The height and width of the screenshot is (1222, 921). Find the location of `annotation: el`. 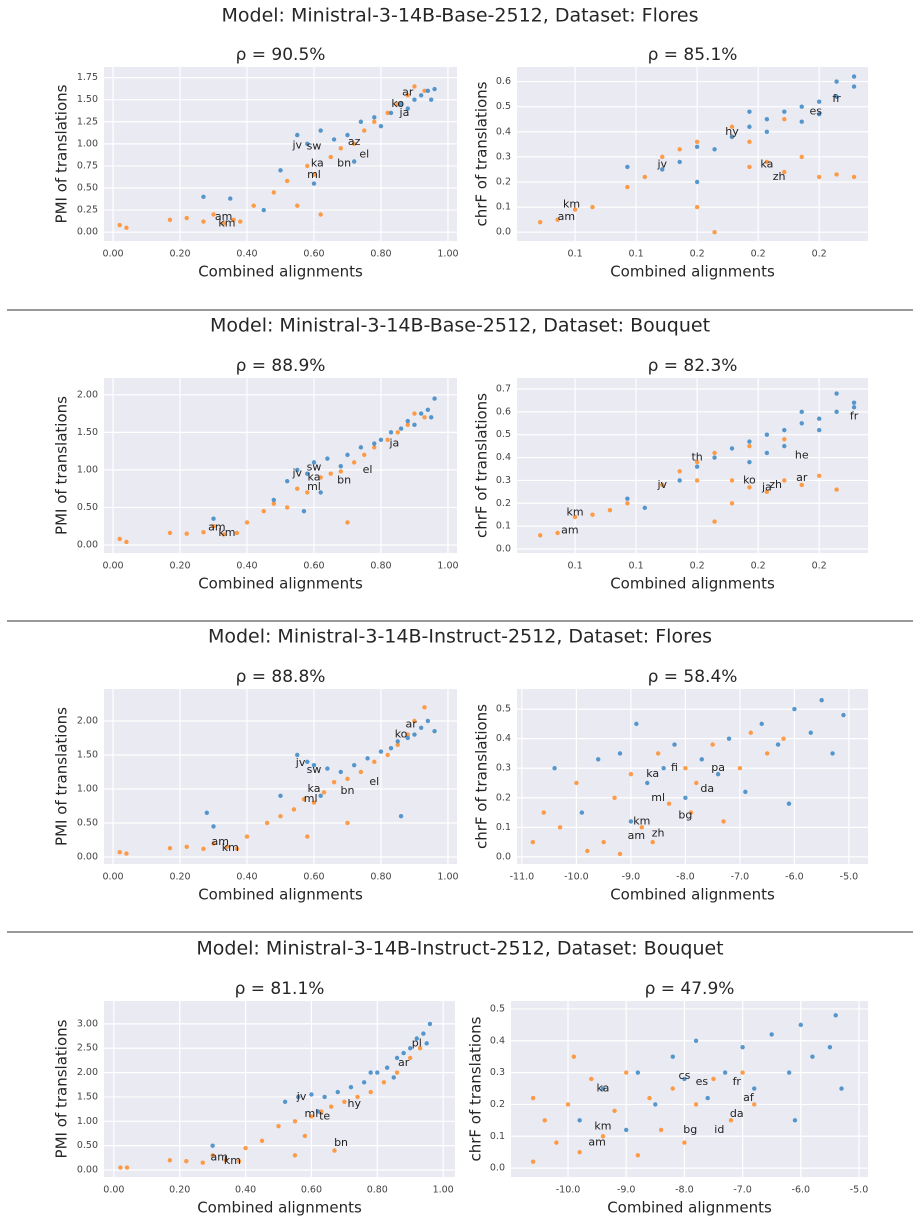

annotation: el is located at coordinates (374, 781).